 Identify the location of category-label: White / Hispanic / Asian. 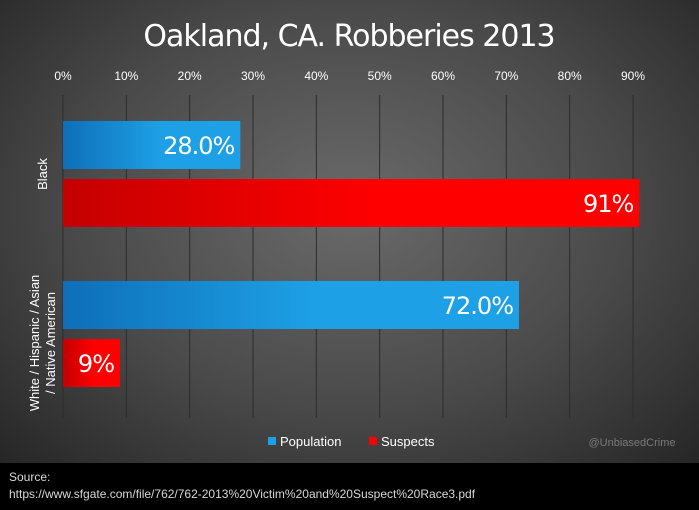
(34, 343).